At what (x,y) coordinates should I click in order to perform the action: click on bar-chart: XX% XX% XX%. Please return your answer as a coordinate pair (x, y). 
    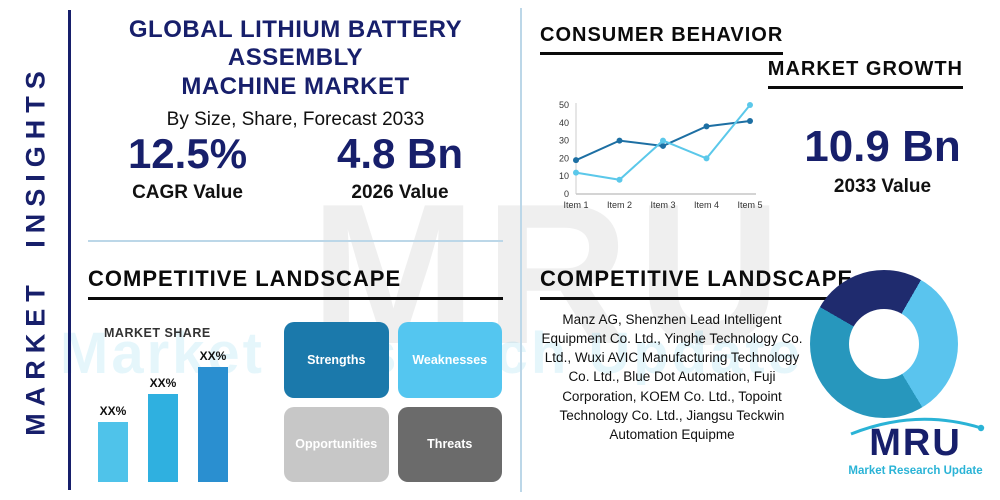
    Looking at the image, I should click on (188, 412).